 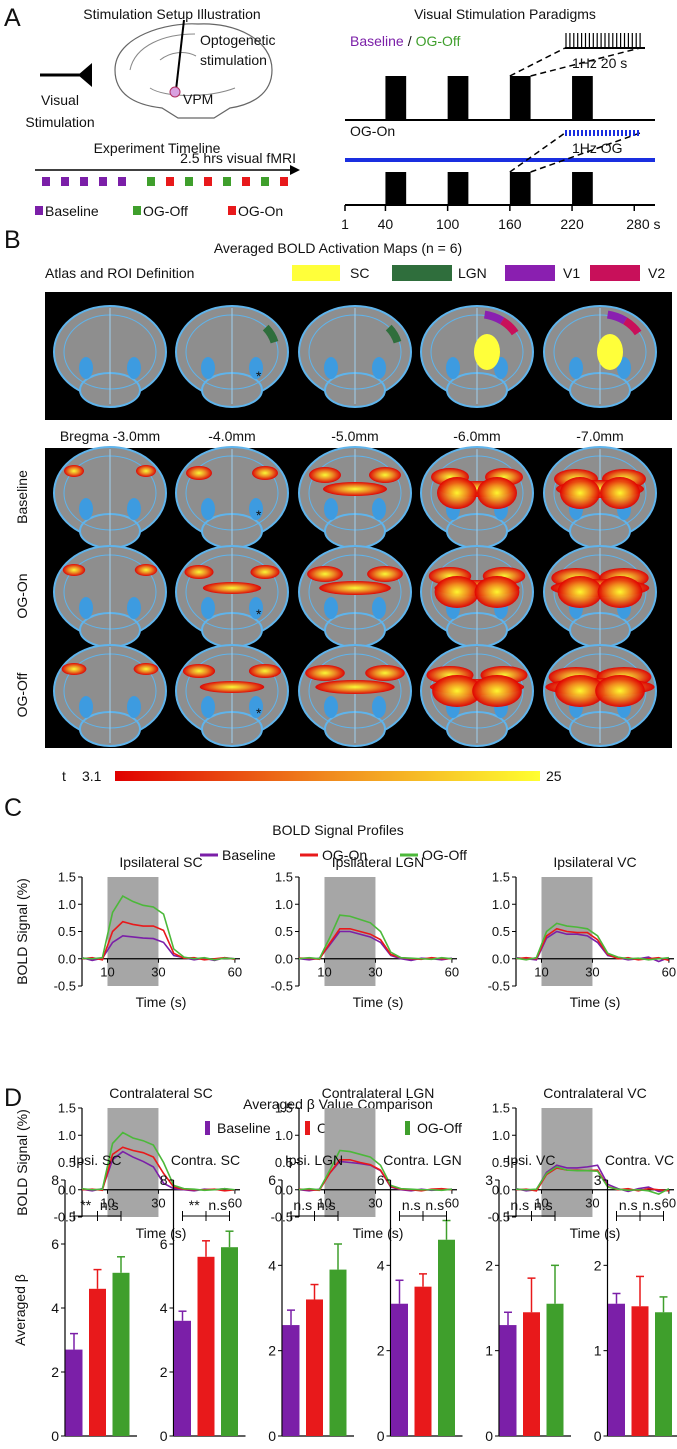 What do you see at coordinates (472, 273) in the screenshot?
I see `roi-label: LGN` at bounding box center [472, 273].